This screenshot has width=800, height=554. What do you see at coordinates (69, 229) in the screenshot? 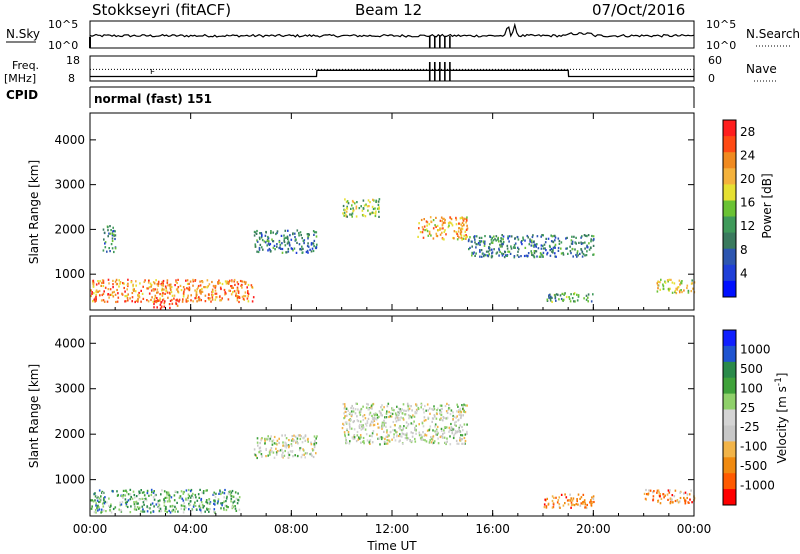
I see `y-tick-label: 2000` at bounding box center [69, 229].